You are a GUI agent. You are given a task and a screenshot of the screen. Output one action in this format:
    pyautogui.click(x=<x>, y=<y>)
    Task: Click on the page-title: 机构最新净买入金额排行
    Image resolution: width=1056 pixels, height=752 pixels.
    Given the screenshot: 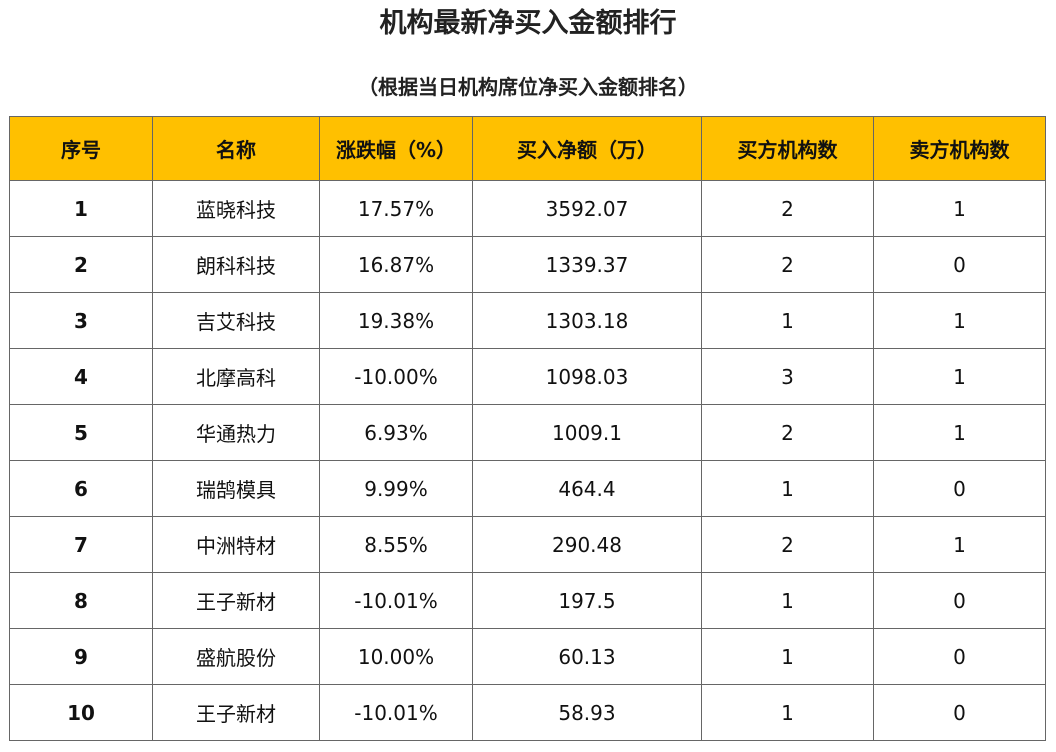 What is the action you would take?
    pyautogui.click(x=528, y=23)
    